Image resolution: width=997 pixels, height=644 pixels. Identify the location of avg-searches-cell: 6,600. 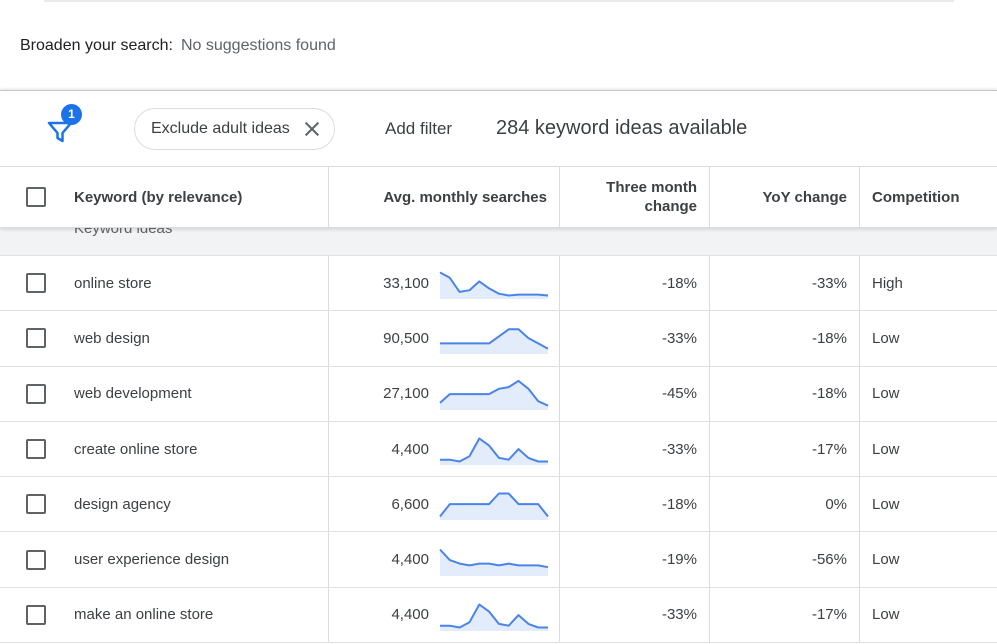
(443, 504).